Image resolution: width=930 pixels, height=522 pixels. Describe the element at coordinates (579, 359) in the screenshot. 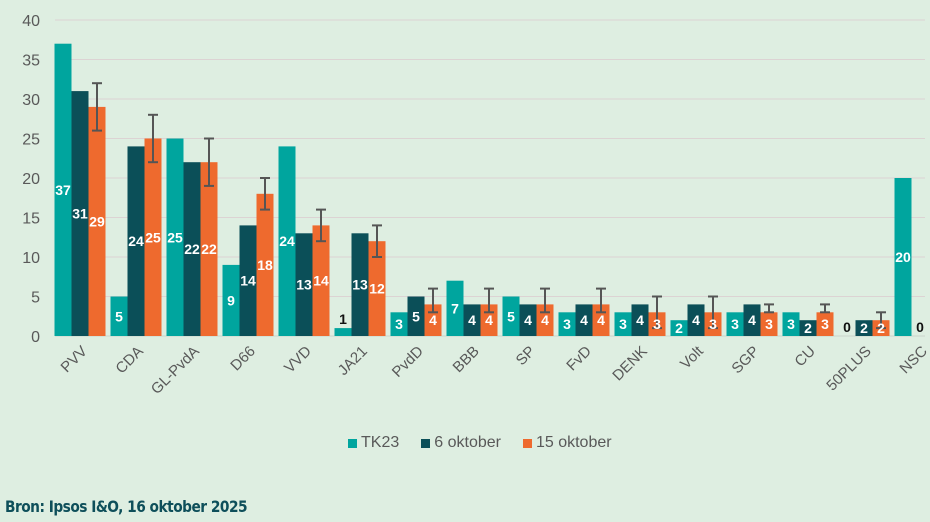

I see `x-tick-label: FvD` at that location.